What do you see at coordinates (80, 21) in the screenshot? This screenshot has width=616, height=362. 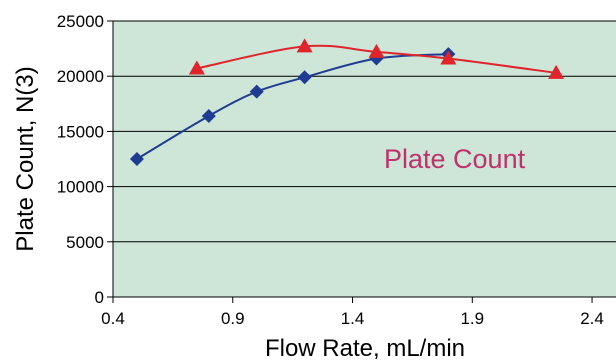 I see `y-tick-label: 25000` at bounding box center [80, 21].